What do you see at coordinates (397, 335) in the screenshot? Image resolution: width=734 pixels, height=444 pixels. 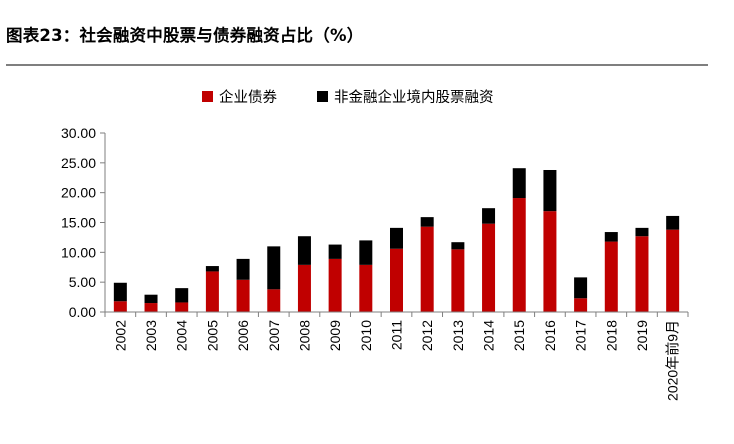 I see `x-tick-label: 2011` at bounding box center [397, 335].